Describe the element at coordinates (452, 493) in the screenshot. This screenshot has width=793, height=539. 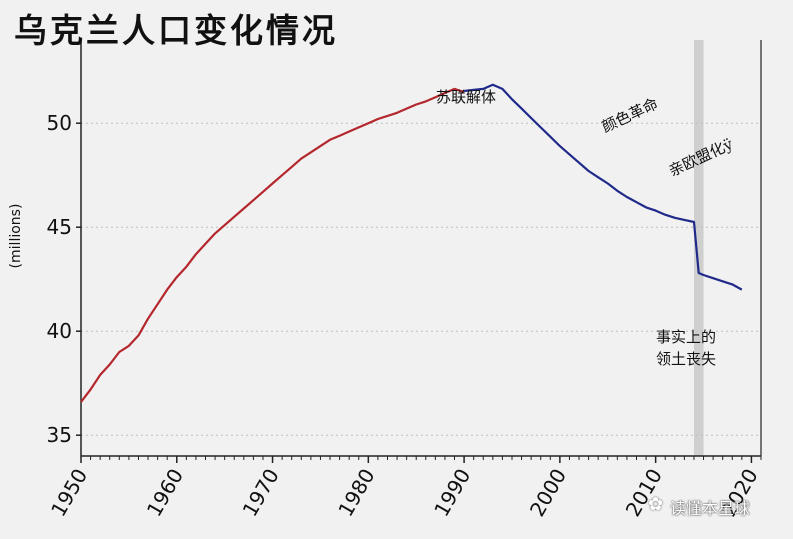
I see `x-tick-label: 1990` at that location.